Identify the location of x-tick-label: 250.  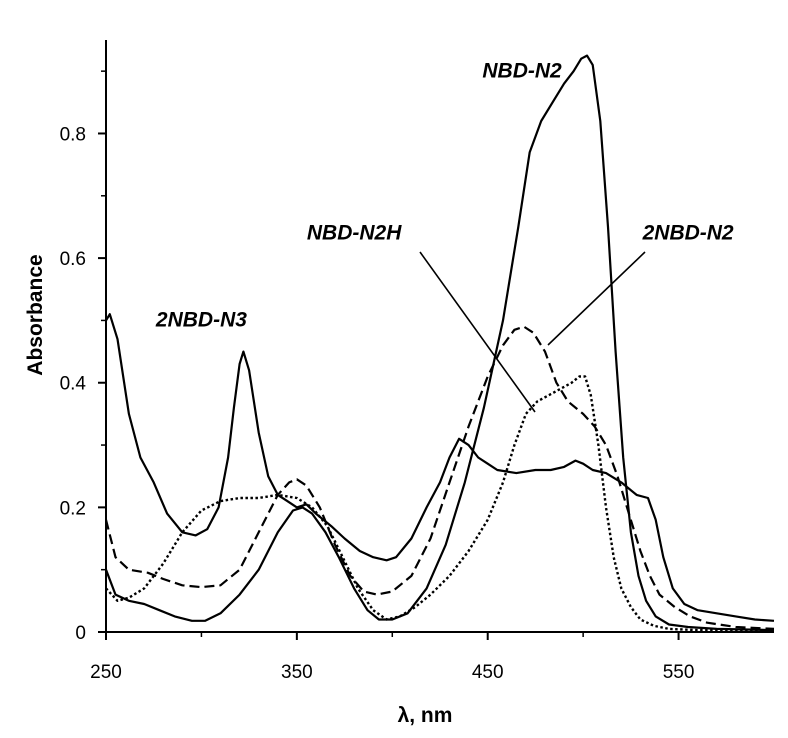
(106, 672).